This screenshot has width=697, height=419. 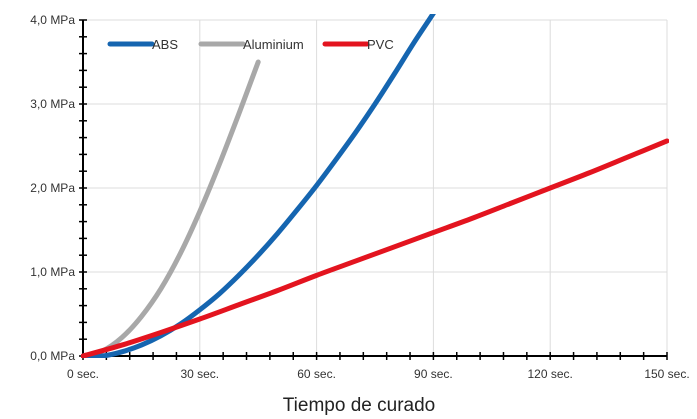 What do you see at coordinates (52, 356) in the screenshot?
I see `y-tick-label: 0,0 MPa` at bounding box center [52, 356].